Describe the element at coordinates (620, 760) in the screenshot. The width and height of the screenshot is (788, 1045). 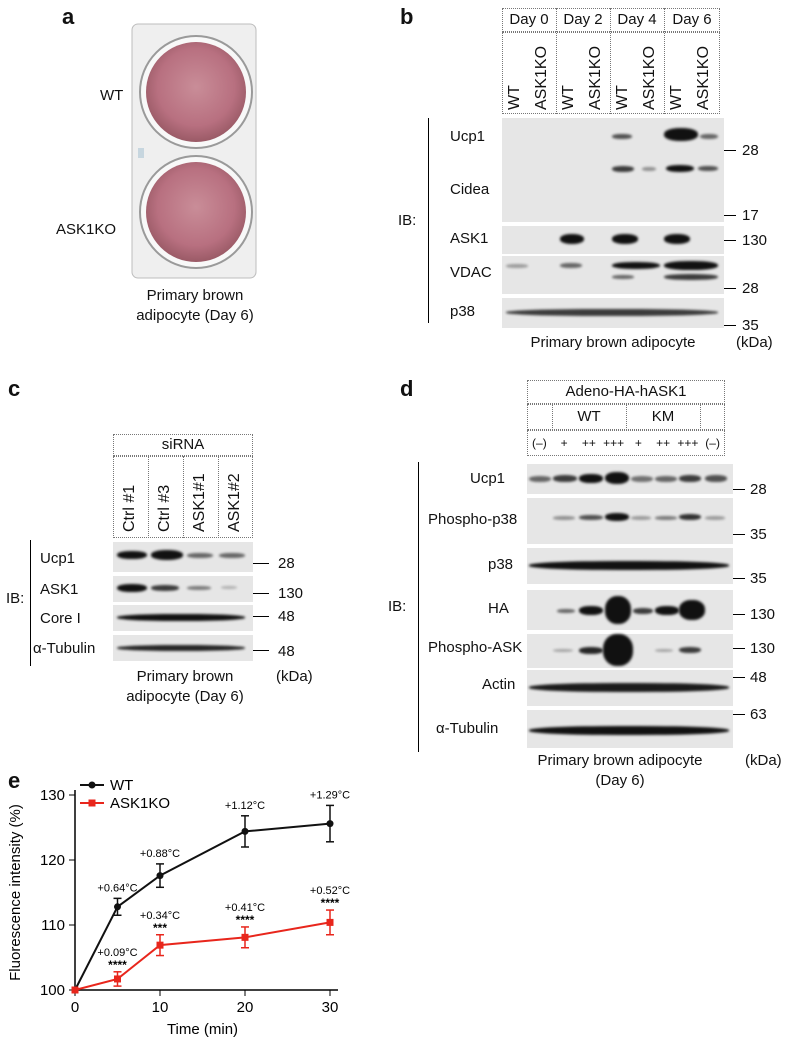
I see `panel-d-caption-line1: Primary brown adipocyte` at that location.